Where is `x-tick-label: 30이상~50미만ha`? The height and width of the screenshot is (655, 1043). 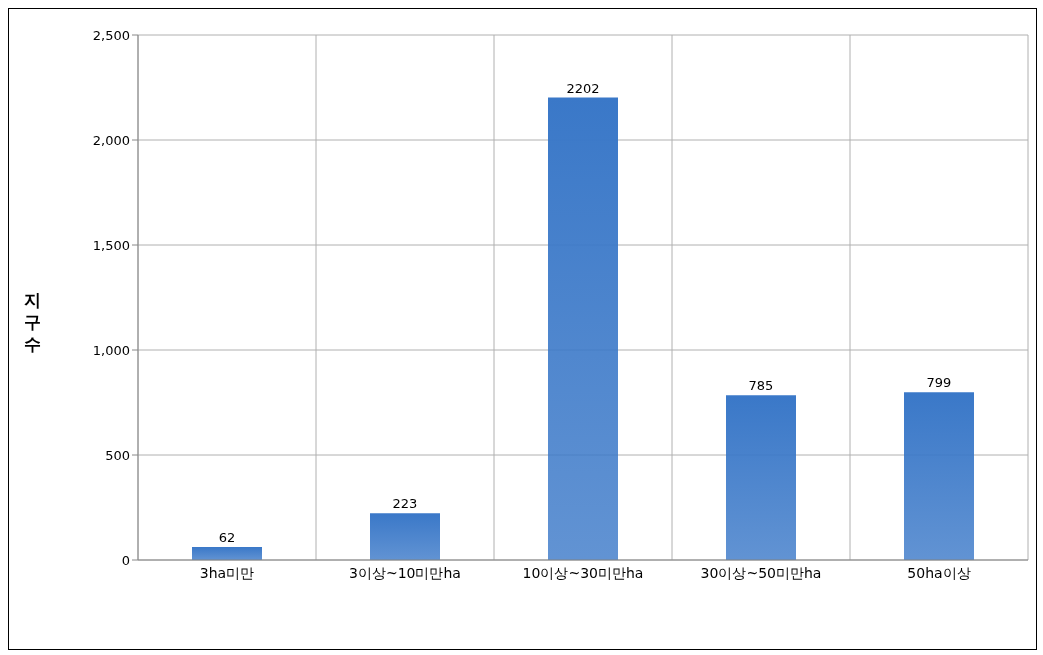
x-tick-label: 30이상~50미만ha is located at coordinates (761, 572).